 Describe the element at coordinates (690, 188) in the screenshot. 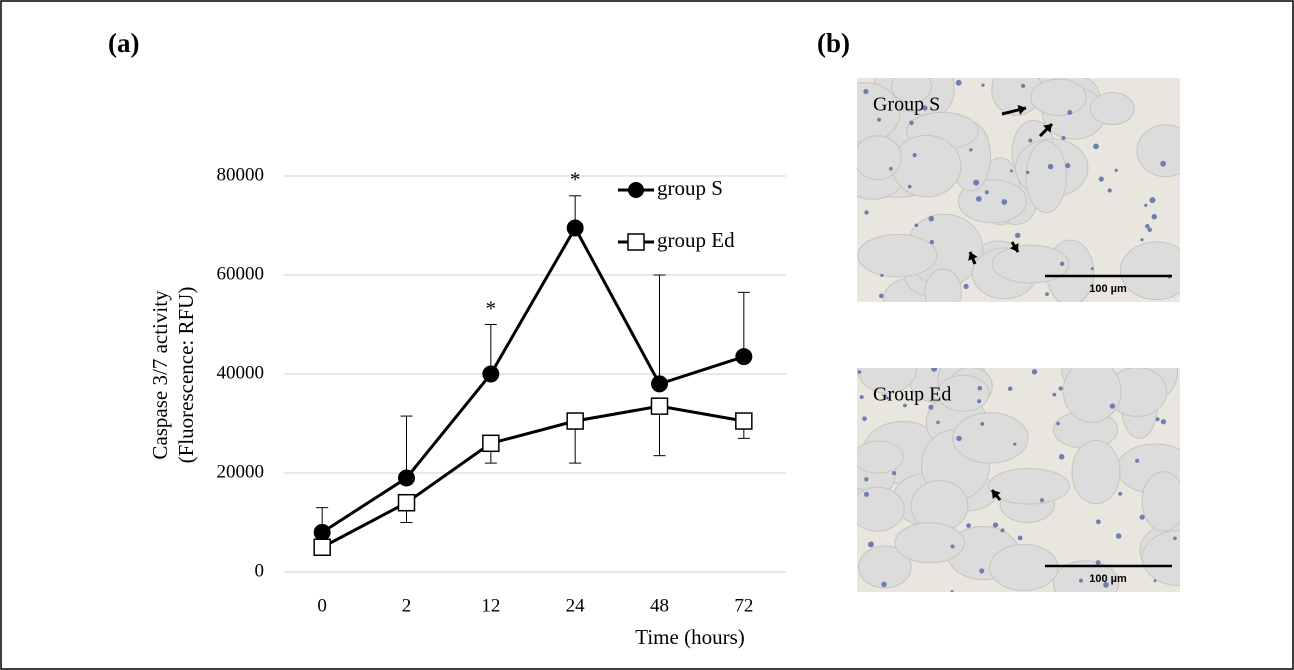

I see `legend-label: group S` at that location.